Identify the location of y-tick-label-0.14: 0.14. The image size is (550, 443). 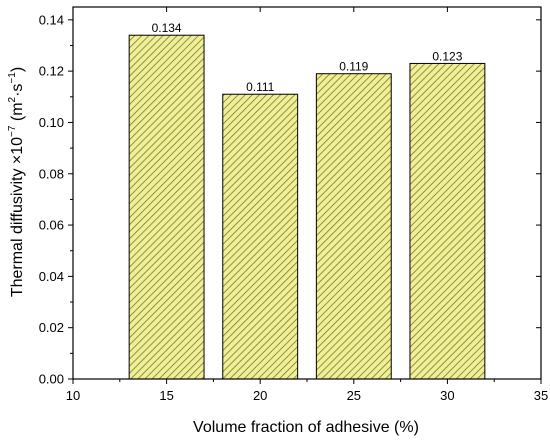
(51, 19).